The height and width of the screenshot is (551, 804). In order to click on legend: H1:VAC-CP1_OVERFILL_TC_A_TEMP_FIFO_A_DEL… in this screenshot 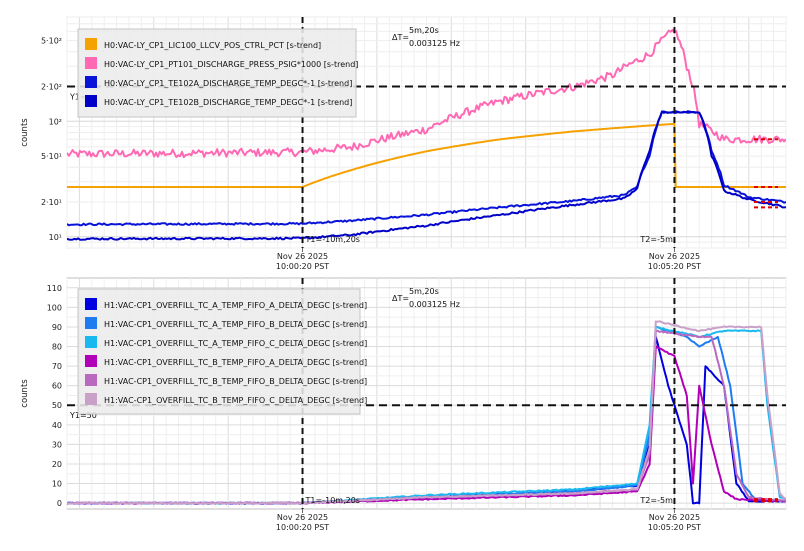, I will do `click(222, 351)`.